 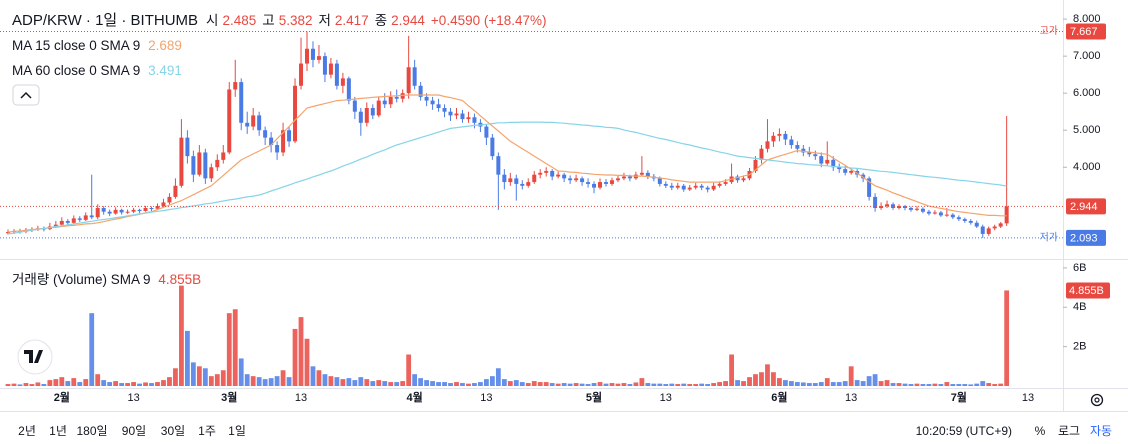 What do you see at coordinates (62, 397) in the screenshot?
I see `x-tick-label: 2월` at bounding box center [62, 397].